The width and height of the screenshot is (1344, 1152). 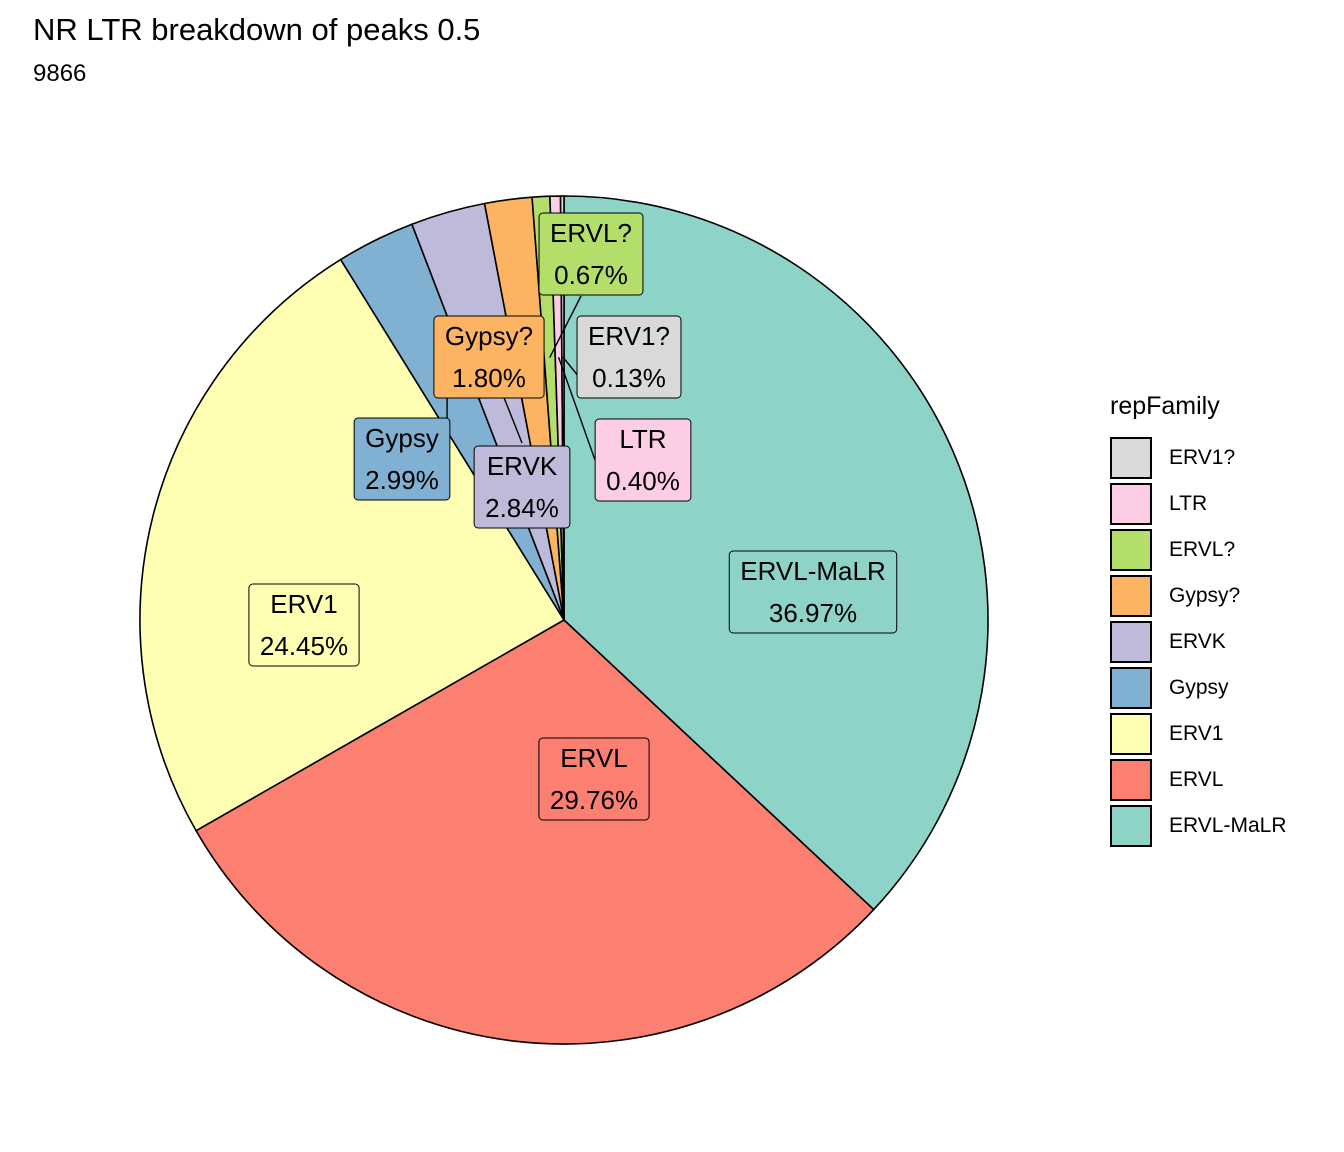 I want to click on legend-item-erv1: ERV1, so click(x=1198, y=734).